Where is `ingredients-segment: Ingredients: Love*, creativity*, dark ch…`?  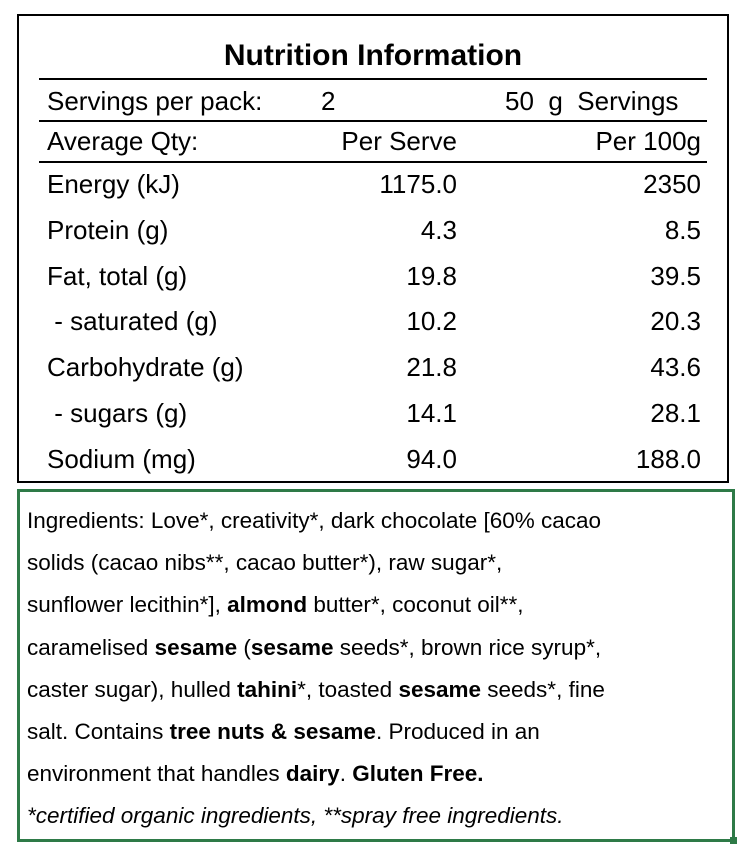
ingredients-segment: Ingredients: Love*, creativity*, dark ch… is located at coordinates (314, 520).